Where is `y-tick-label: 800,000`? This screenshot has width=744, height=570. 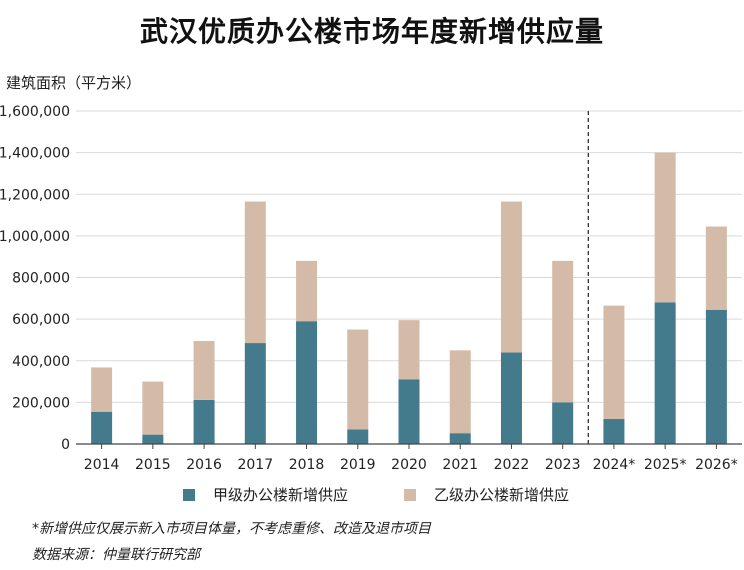 y-tick-label: 800,000 is located at coordinates (41, 279).